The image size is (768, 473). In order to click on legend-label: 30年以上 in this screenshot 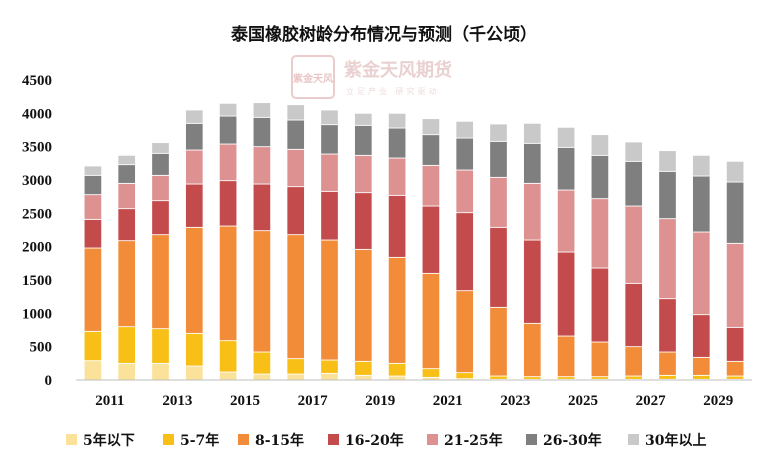, I will do `click(675, 440)`.